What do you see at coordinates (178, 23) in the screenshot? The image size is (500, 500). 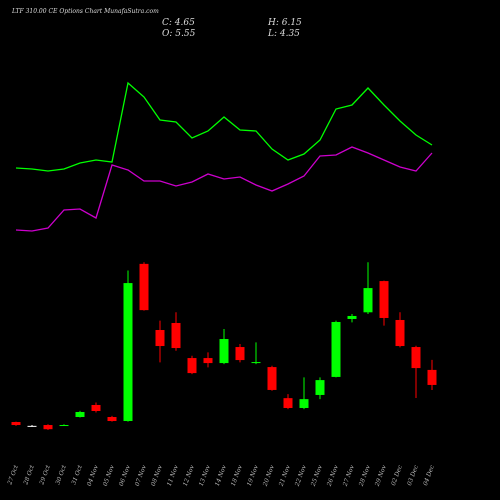 I see `close-label: C: 4.65` at bounding box center [178, 23].